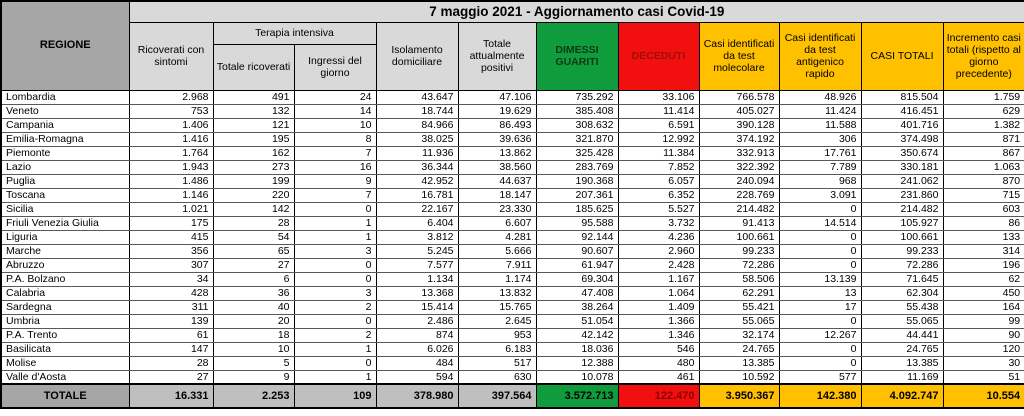 This screenshot has height=416, width=1024. What do you see at coordinates (902, 265) in the screenshot?
I see `value-cell: 72.286` at bounding box center [902, 265].